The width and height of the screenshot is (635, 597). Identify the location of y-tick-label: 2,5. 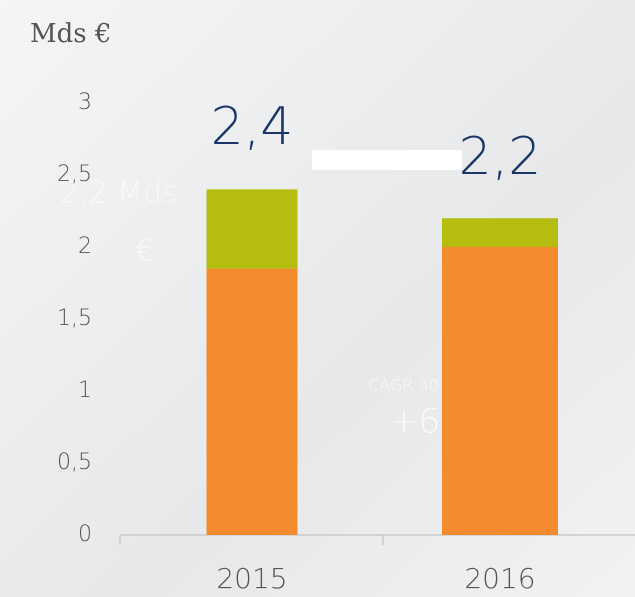
(74, 174).